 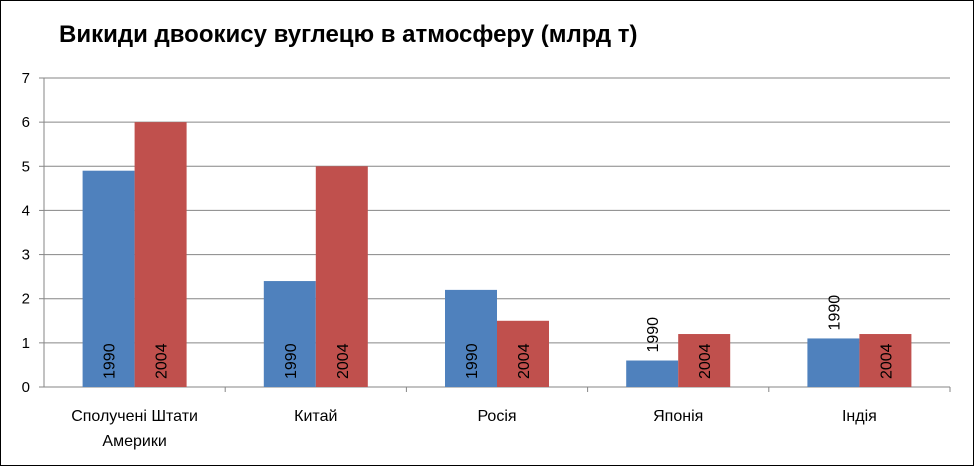 I want to click on category-label: Індія, so click(x=859, y=416).